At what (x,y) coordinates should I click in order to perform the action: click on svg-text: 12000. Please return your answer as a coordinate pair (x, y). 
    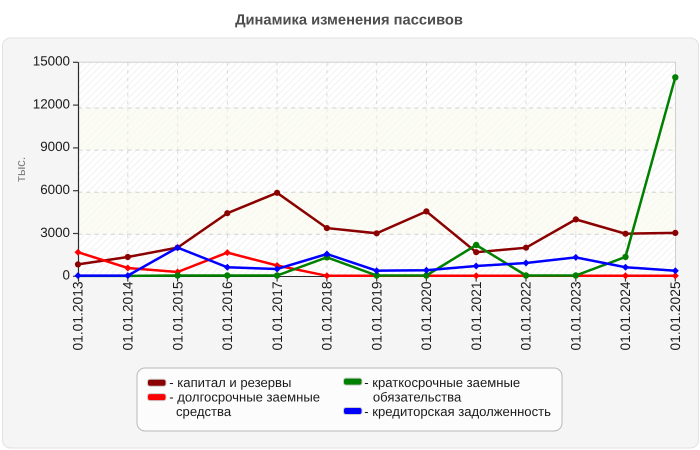
    Looking at the image, I should click on (51, 103).